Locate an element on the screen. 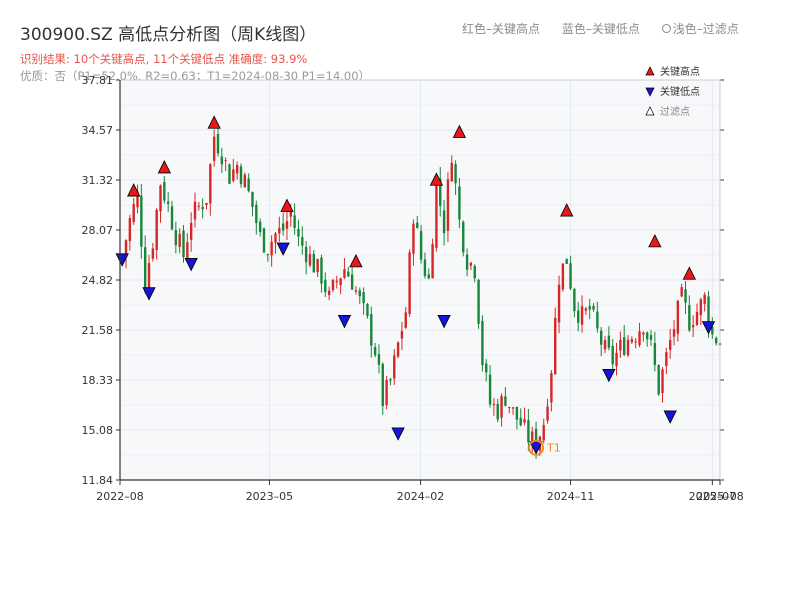 The width and height of the screenshot is (800, 600). x-tick-label: 2023–05 is located at coordinates (270, 496).